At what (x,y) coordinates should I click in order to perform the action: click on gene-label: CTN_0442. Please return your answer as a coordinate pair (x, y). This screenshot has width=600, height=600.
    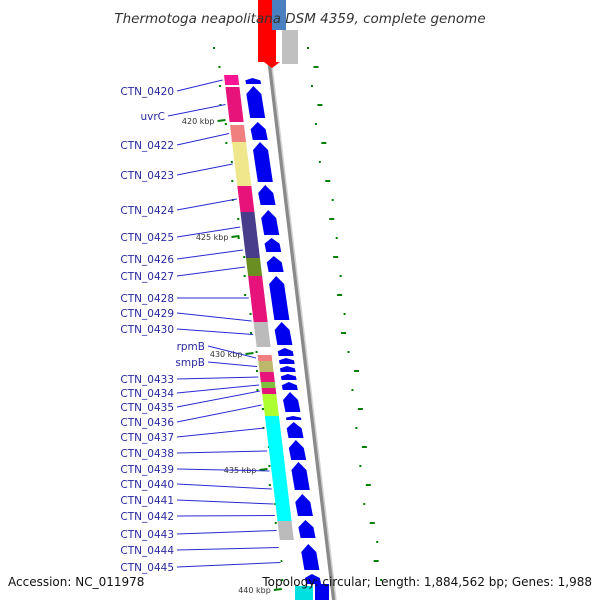
    Looking at the image, I should click on (147, 517).